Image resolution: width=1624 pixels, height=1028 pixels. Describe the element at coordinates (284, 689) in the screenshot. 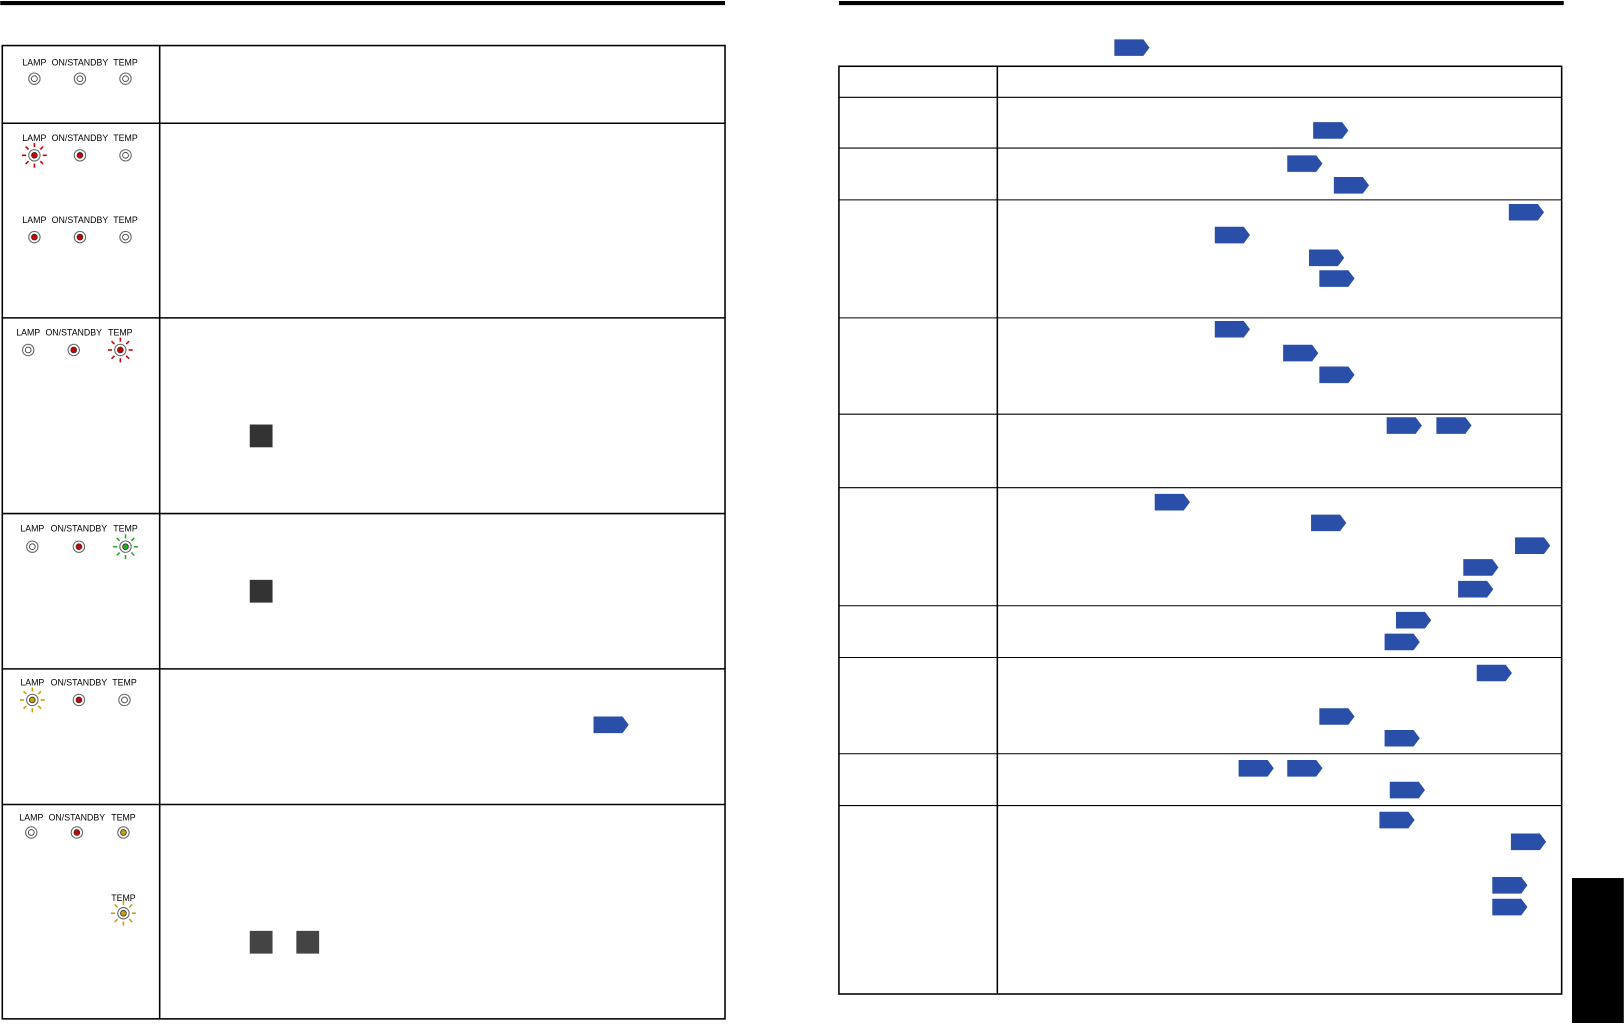

I see `icon` at that location.